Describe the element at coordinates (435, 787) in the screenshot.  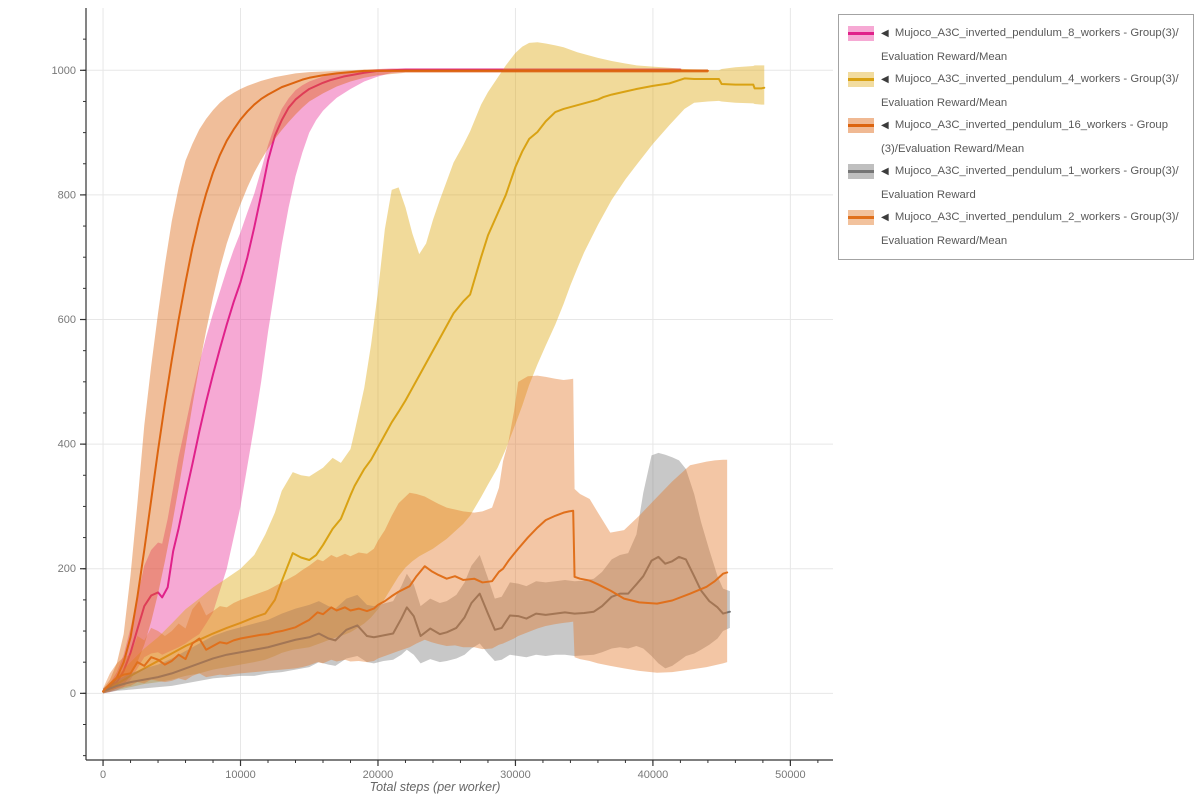
I see `x-axis-title: Total steps (per worker)` at that location.